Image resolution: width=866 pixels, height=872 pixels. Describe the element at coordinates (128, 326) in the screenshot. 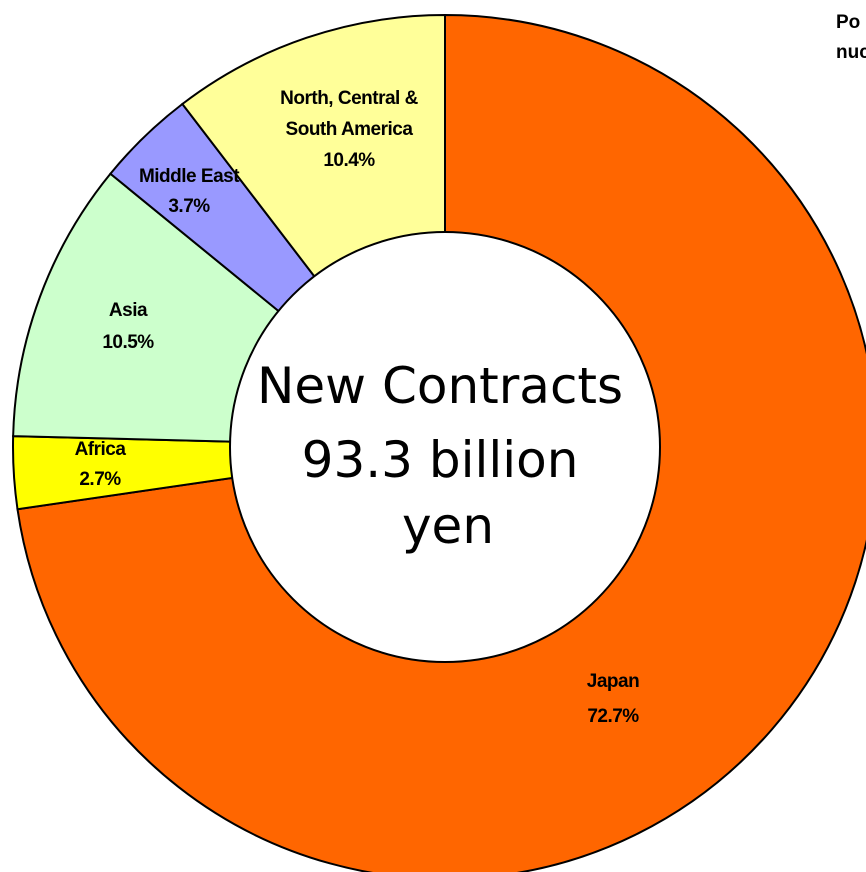

I see `slice-label-3: Asia 10.5%` at that location.